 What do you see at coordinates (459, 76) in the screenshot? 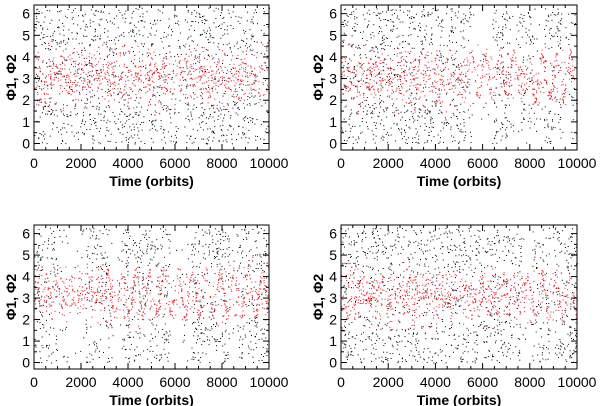
I see `series-black-points` at bounding box center [459, 76].